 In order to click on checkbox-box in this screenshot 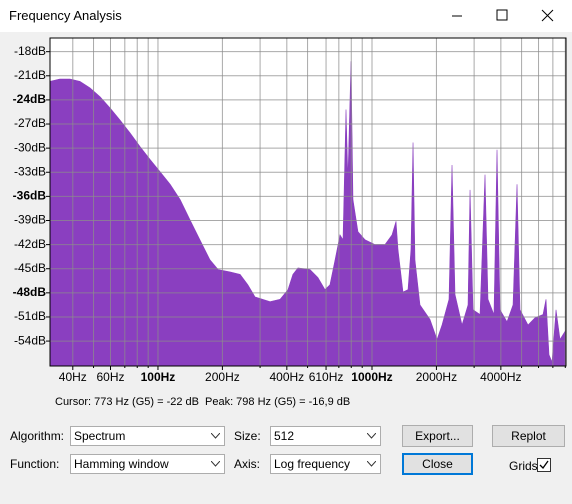, I will do `click(544, 465)`.